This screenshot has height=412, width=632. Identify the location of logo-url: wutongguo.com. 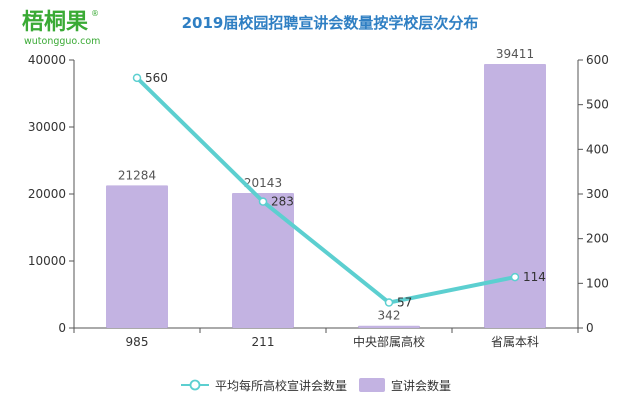
(62, 41).